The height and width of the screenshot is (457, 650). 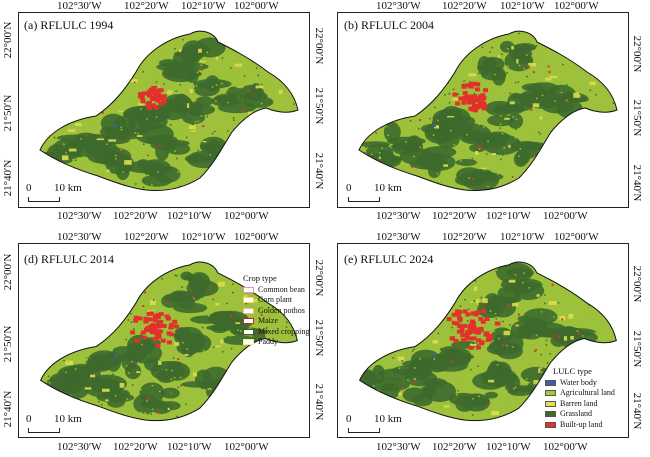 I want to click on lat-label: 22°00′N, so click(x=8, y=272).